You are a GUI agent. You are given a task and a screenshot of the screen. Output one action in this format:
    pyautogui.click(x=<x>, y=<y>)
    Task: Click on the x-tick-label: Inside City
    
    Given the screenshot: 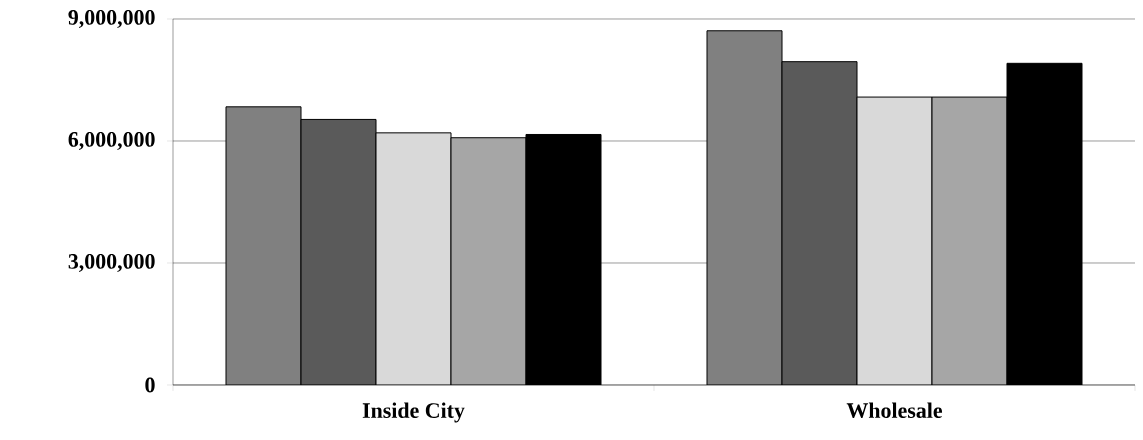 What is the action you would take?
    pyautogui.click(x=413, y=412)
    